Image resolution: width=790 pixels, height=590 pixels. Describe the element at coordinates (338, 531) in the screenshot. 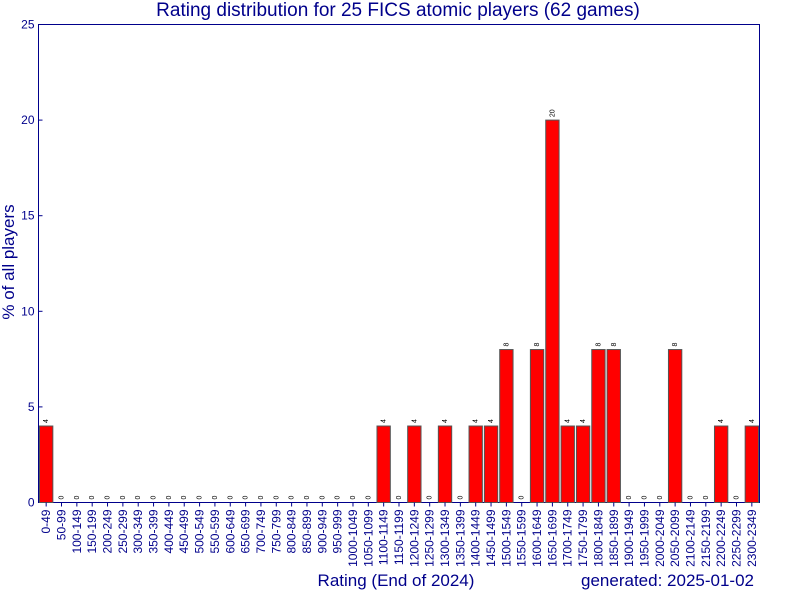

I see `x-tick-label: 950-999` at that location.